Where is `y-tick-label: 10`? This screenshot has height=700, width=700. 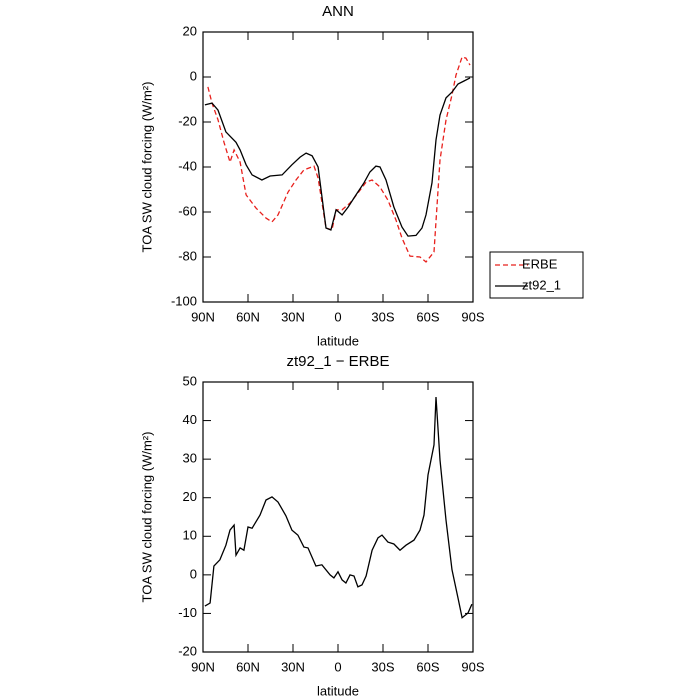 y-tick-label: 10 is located at coordinates (190, 535).